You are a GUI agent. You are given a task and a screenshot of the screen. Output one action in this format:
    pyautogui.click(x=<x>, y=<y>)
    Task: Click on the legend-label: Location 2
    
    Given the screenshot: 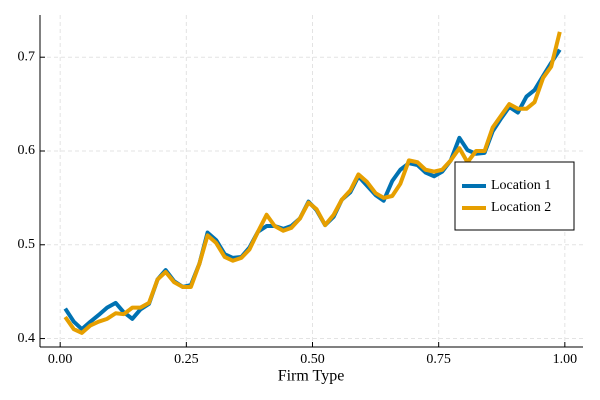 What is the action you would take?
    pyautogui.click(x=521, y=207)
    